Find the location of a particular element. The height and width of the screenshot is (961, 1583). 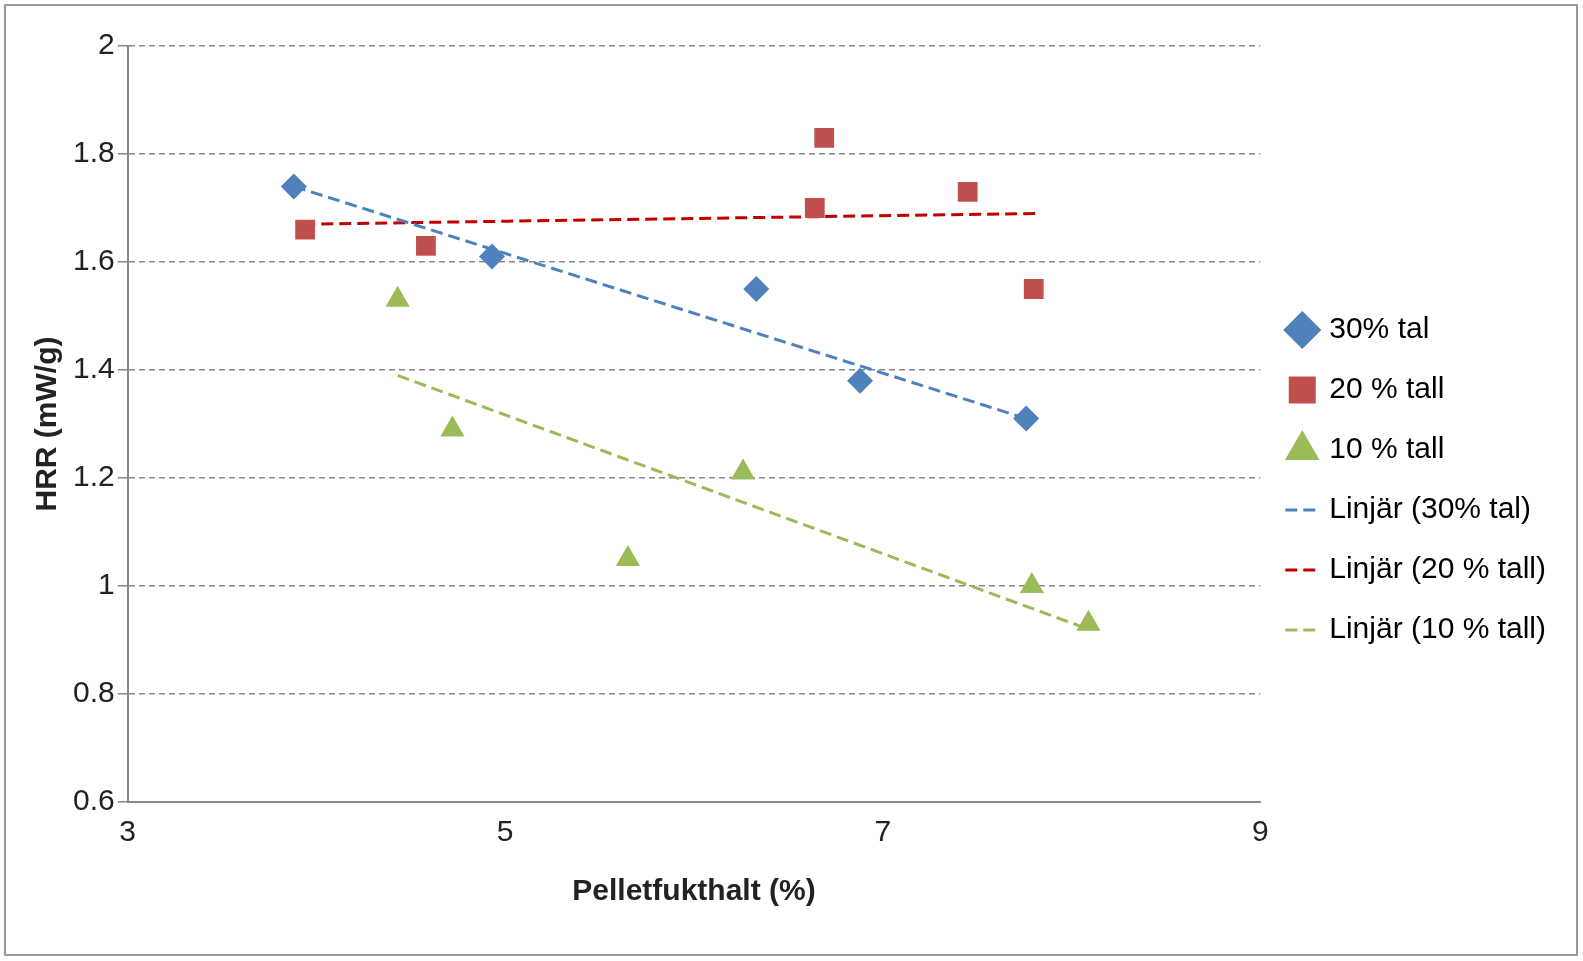

x-axis-title: Pelletfukthalt (%) is located at coordinates (694, 890).